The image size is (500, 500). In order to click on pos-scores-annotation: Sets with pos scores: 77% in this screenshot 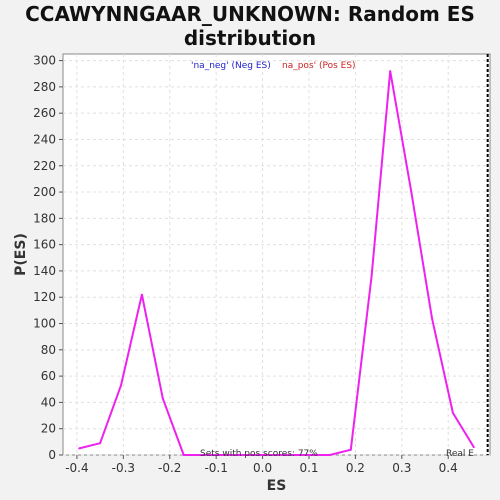, I will do `click(259, 454)`.